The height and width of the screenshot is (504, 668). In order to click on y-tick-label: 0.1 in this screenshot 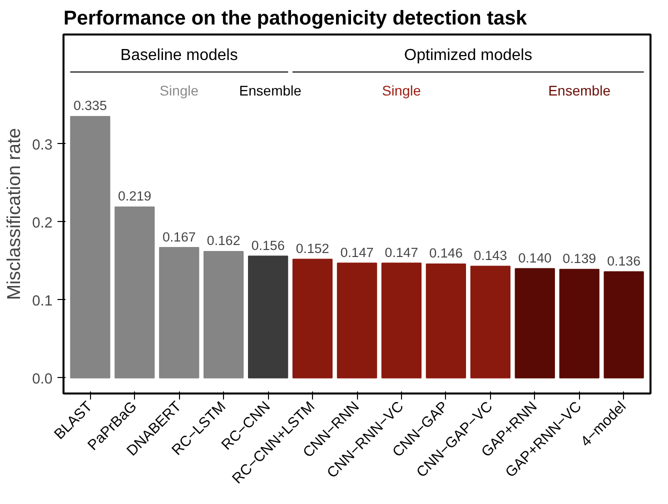, I will do `click(42, 301)`.